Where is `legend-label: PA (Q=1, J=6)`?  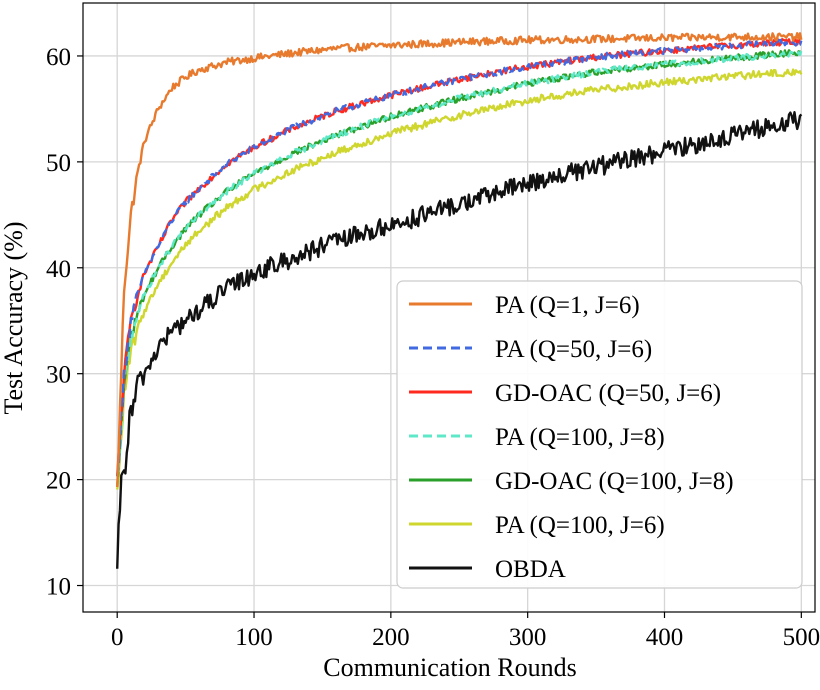
legend-label: PA (Q=1, J=6) is located at coordinates (567, 305).